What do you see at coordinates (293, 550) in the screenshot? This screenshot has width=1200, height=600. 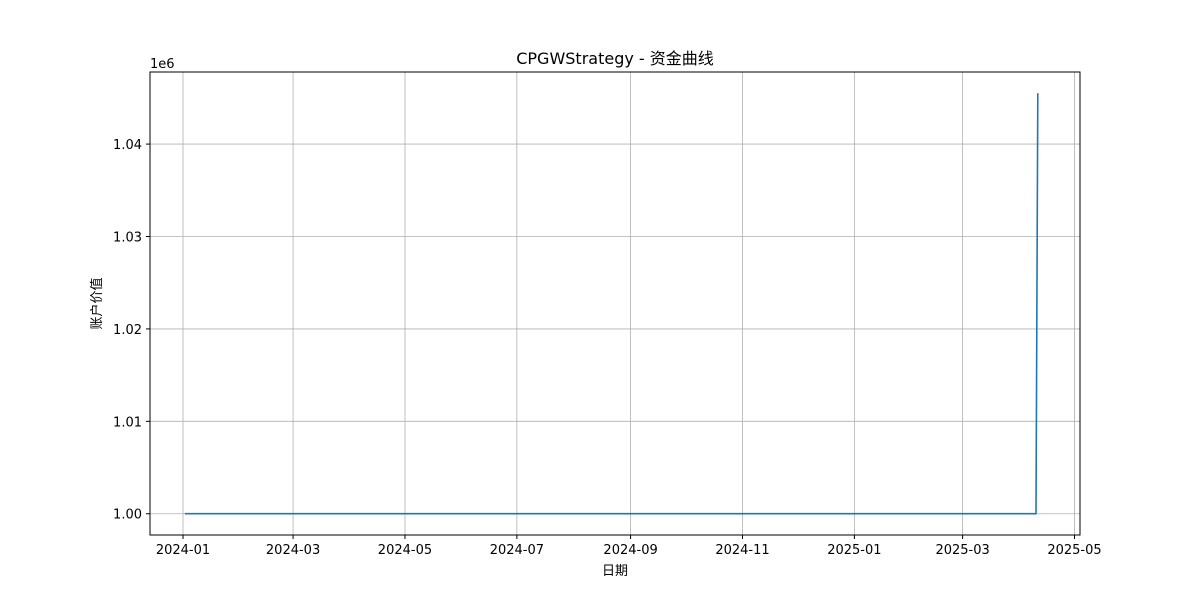 I see `x-tick-label: 2024-03` at bounding box center [293, 550].